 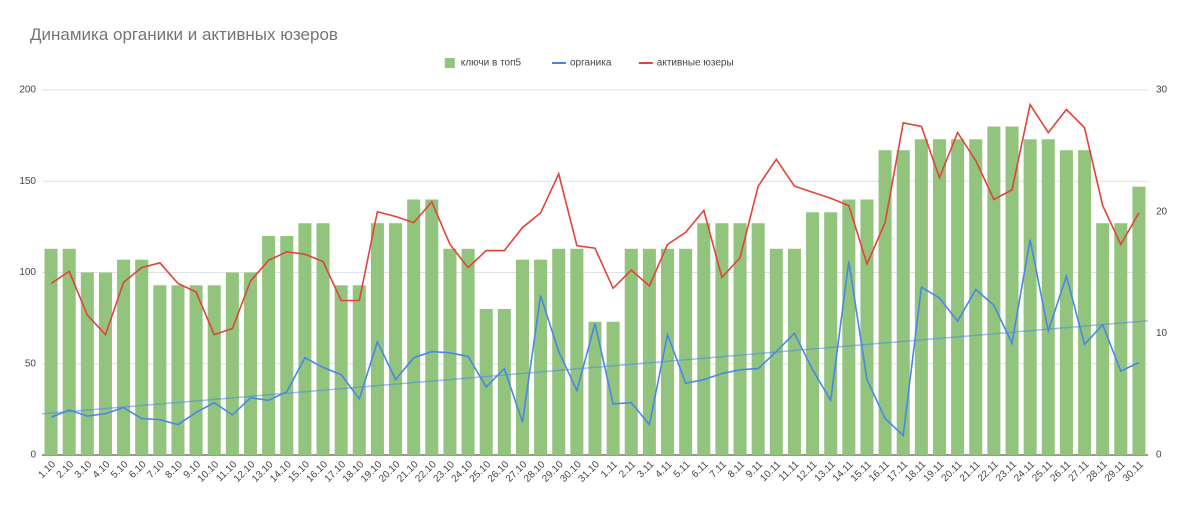 I want to click on y-tick-label: 100, so click(x=27, y=272).